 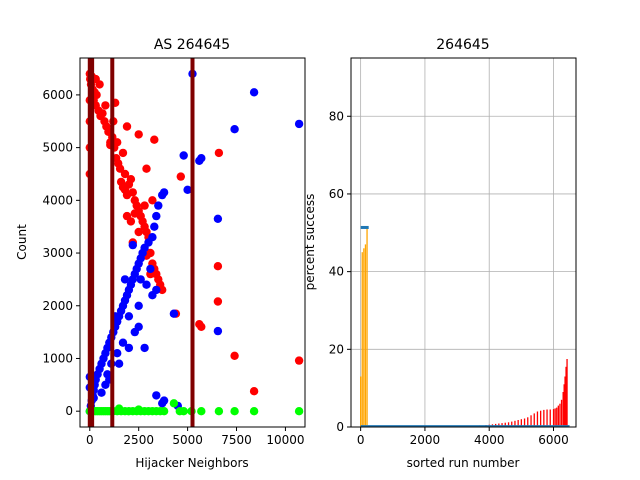 What do you see at coordinates (191, 463) in the screenshot?
I see `left-xlabel: Hijacker Neighbors` at bounding box center [191, 463].